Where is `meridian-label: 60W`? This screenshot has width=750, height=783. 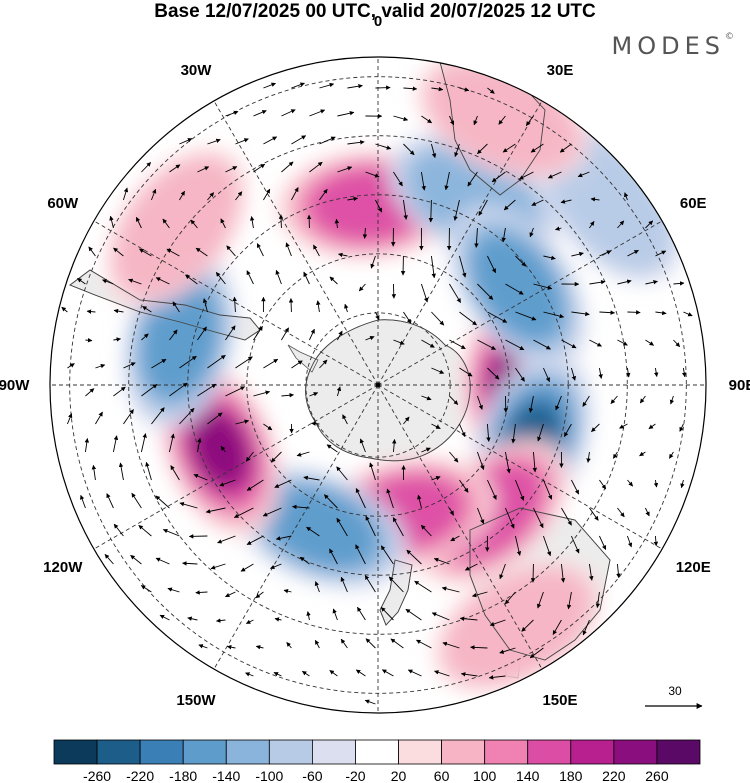
meridian-label: 60W is located at coordinates (63, 203).